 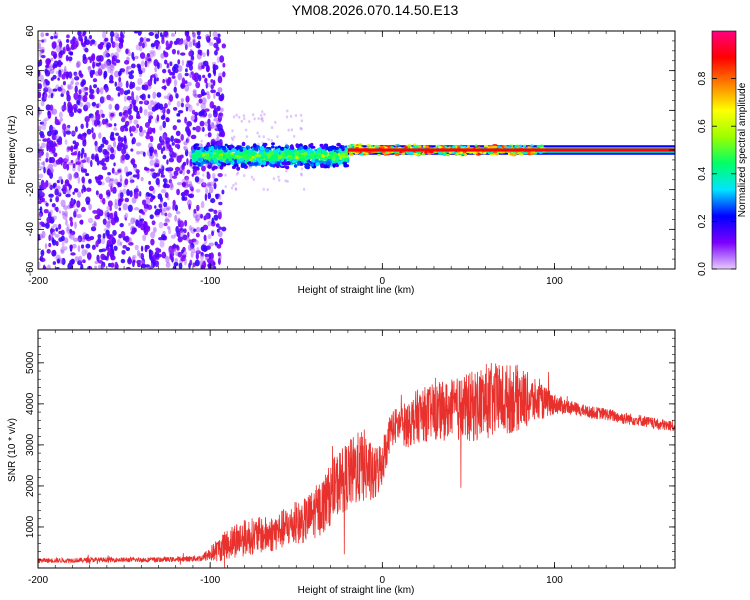 I want to click on spectrogram-xlabel: Height of straight line (km), so click(x=356, y=290).